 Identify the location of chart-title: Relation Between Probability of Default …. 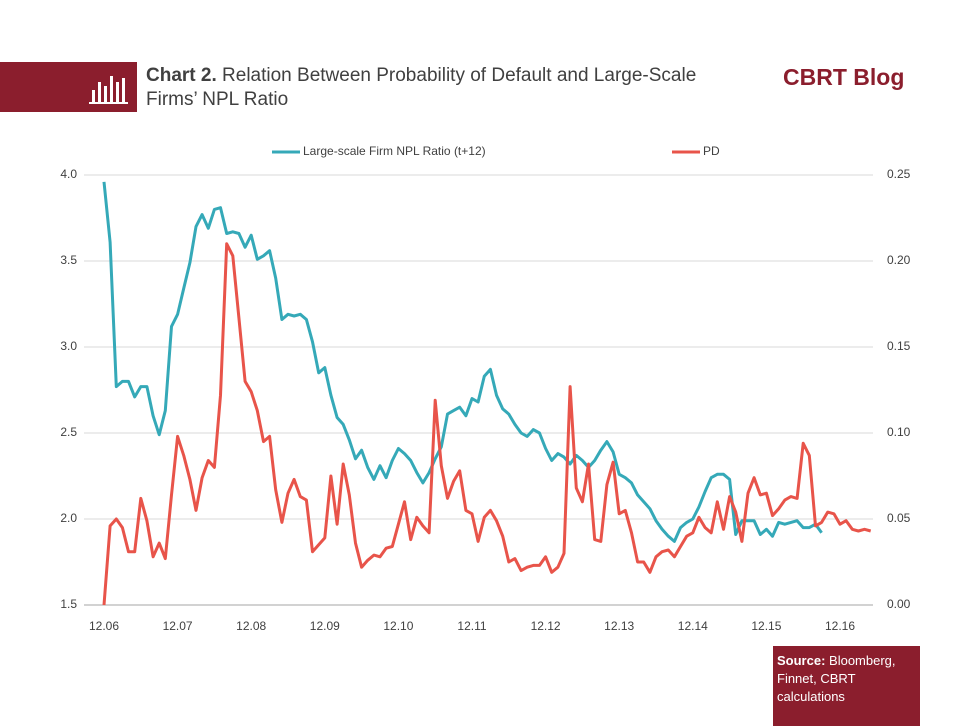
(421, 87).